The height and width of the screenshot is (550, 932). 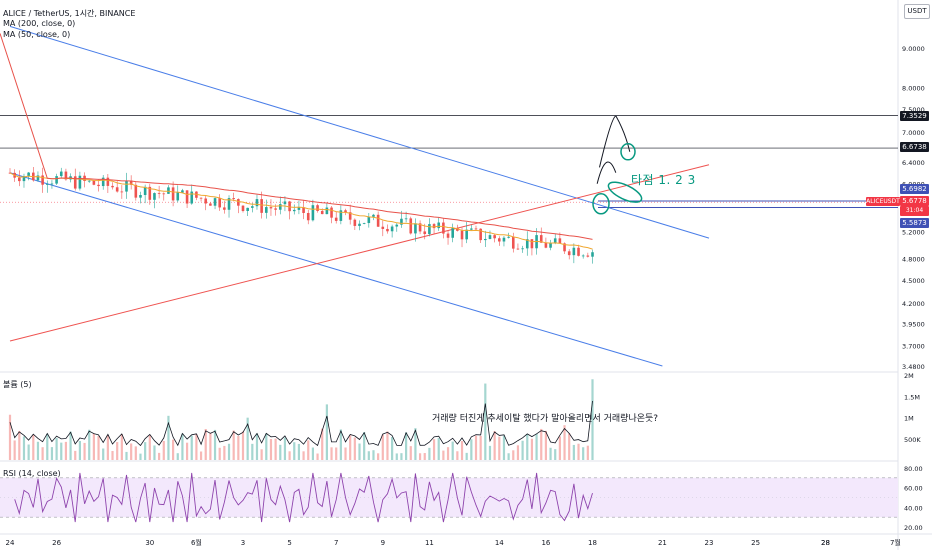 I want to click on ma50-line, so click(x=301, y=211).